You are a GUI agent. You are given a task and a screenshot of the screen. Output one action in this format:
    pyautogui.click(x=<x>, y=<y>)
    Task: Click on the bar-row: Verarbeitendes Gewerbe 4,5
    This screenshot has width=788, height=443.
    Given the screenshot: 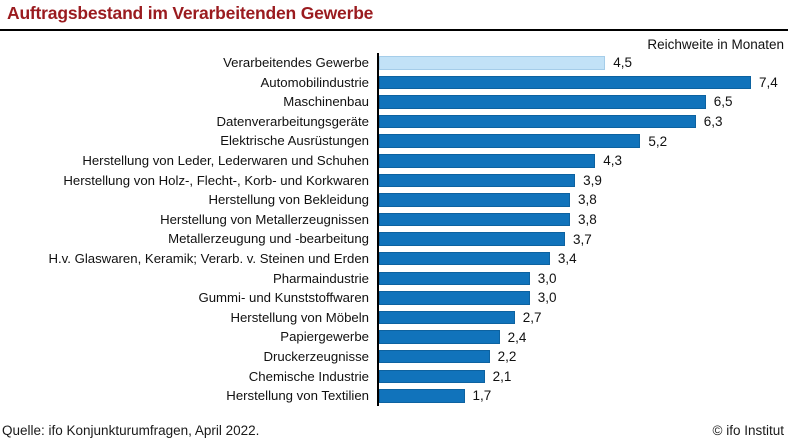 What is the action you would take?
    pyautogui.click(x=394, y=63)
    